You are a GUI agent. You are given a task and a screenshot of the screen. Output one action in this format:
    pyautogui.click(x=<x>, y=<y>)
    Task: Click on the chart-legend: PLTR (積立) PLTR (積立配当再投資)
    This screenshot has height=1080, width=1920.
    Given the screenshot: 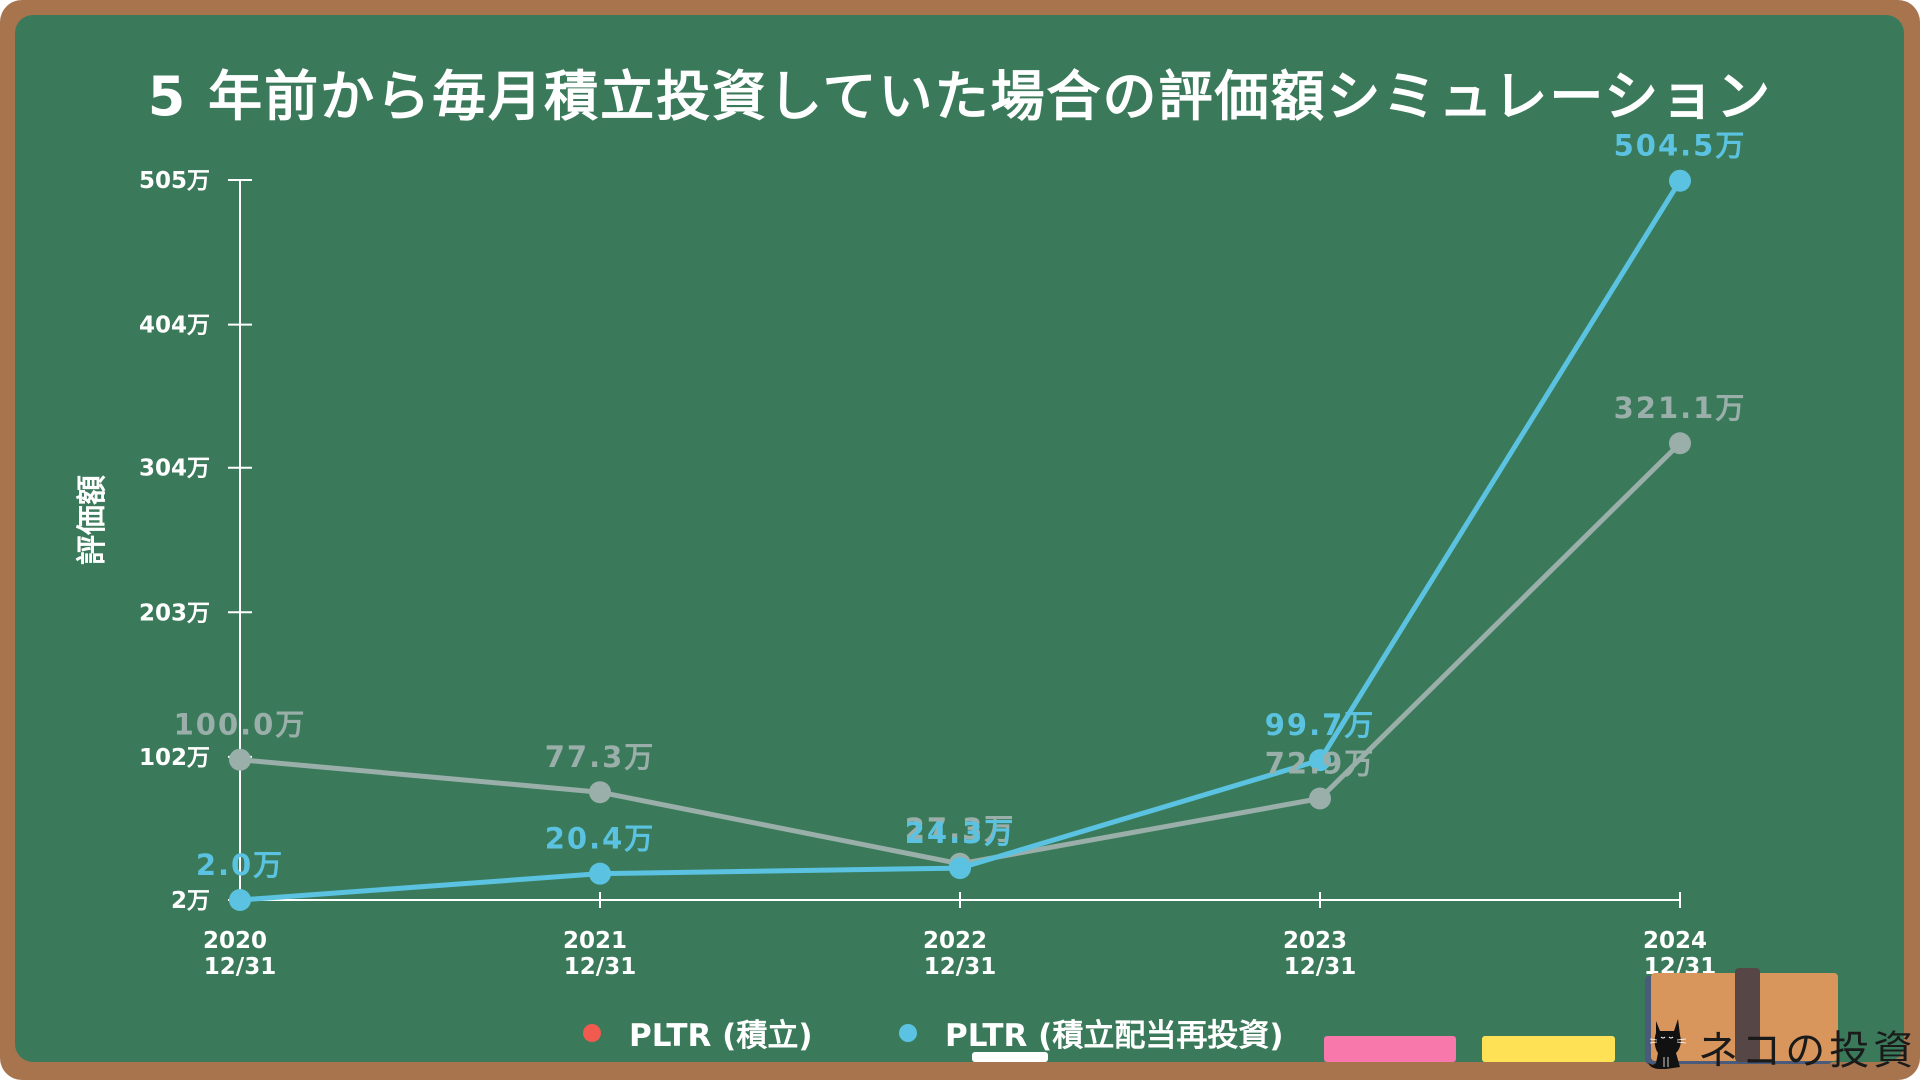 What is the action you would take?
    pyautogui.click(x=960, y=1032)
    